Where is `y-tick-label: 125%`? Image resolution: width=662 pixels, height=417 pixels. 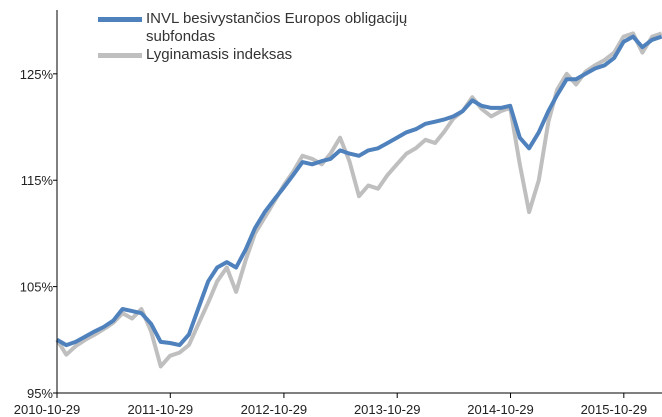
y-tick-label: 125% is located at coordinates (37, 74).